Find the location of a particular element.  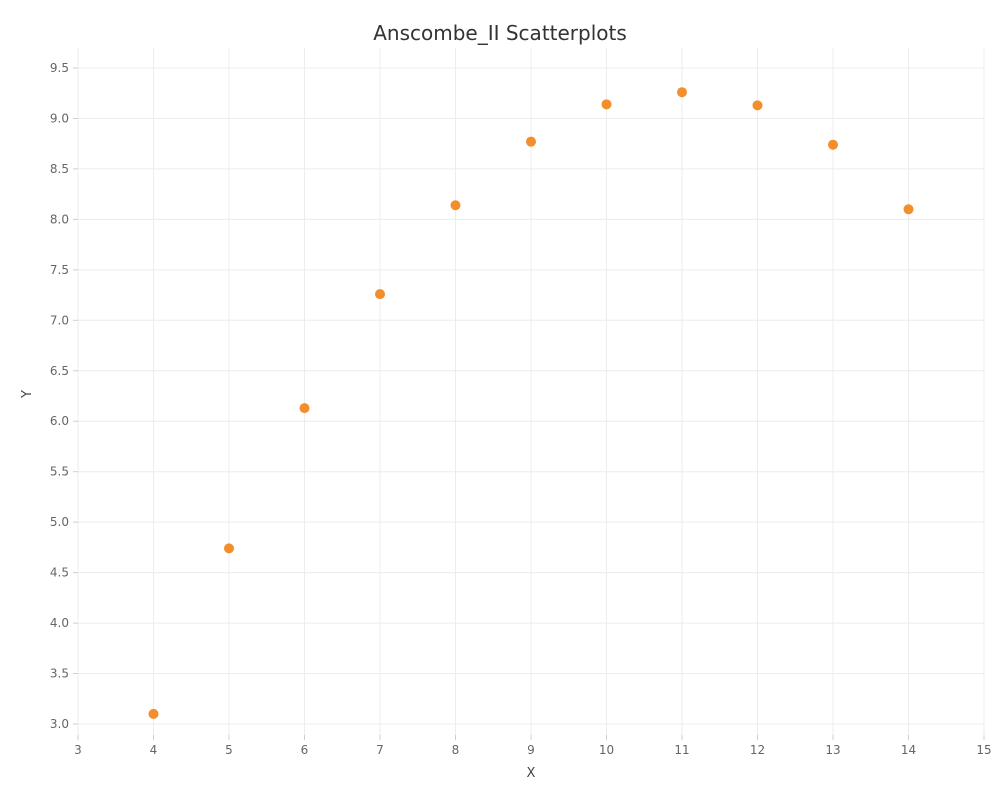

x-tick-label: 14 is located at coordinates (908, 750).